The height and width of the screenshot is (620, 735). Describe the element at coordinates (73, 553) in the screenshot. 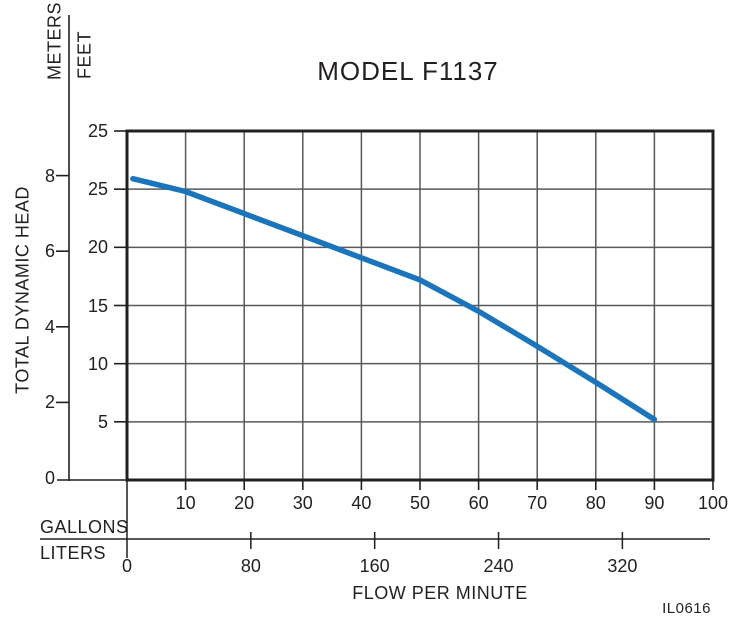

I see `liters-row-label: LITERS` at that location.